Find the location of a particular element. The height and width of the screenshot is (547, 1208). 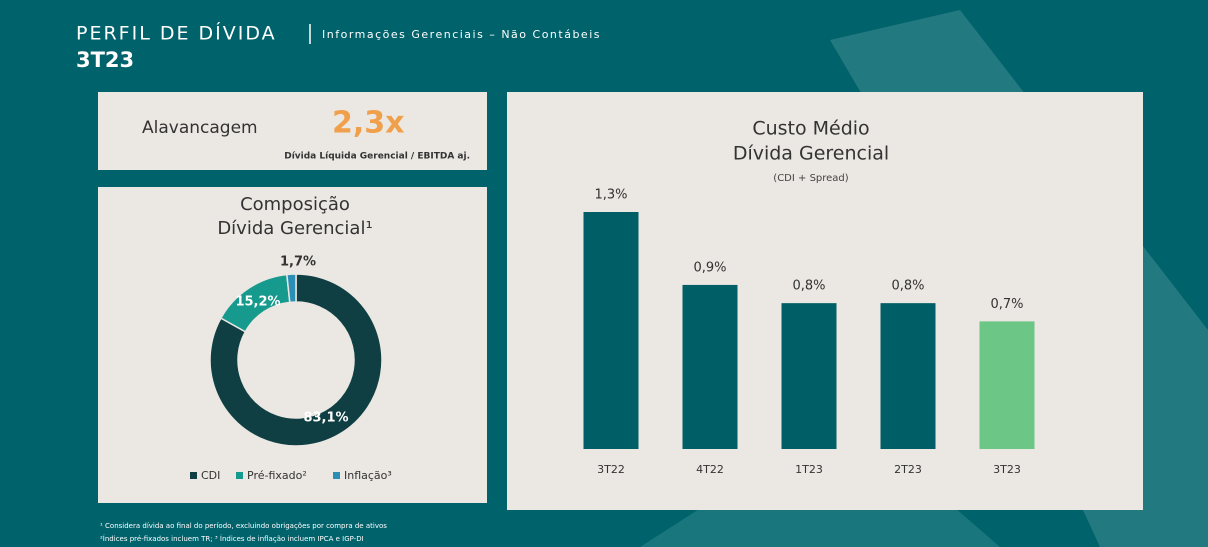

leverage-value: 2,3x is located at coordinates (368, 123).